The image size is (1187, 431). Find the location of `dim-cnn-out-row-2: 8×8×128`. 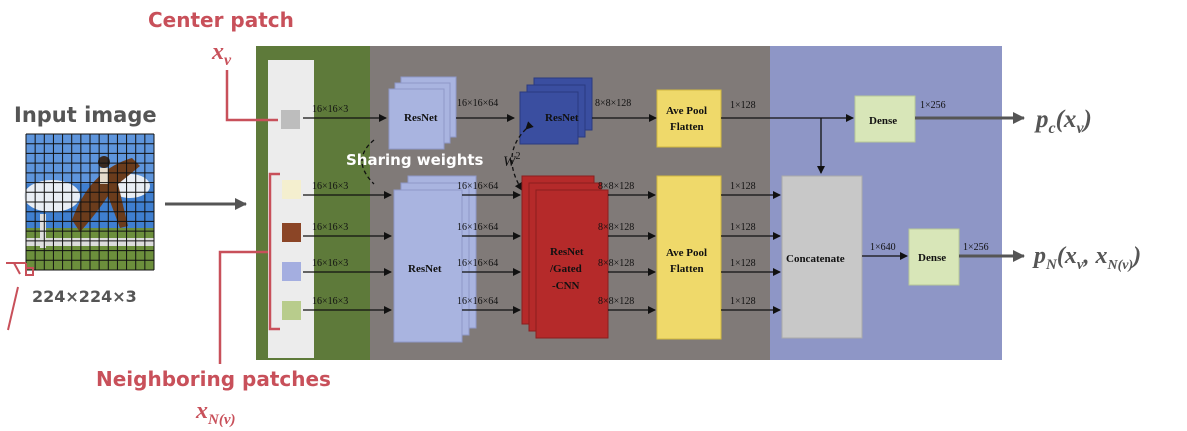

dim-cnn-out-row-2: 8×8×128 is located at coordinates (616, 227).